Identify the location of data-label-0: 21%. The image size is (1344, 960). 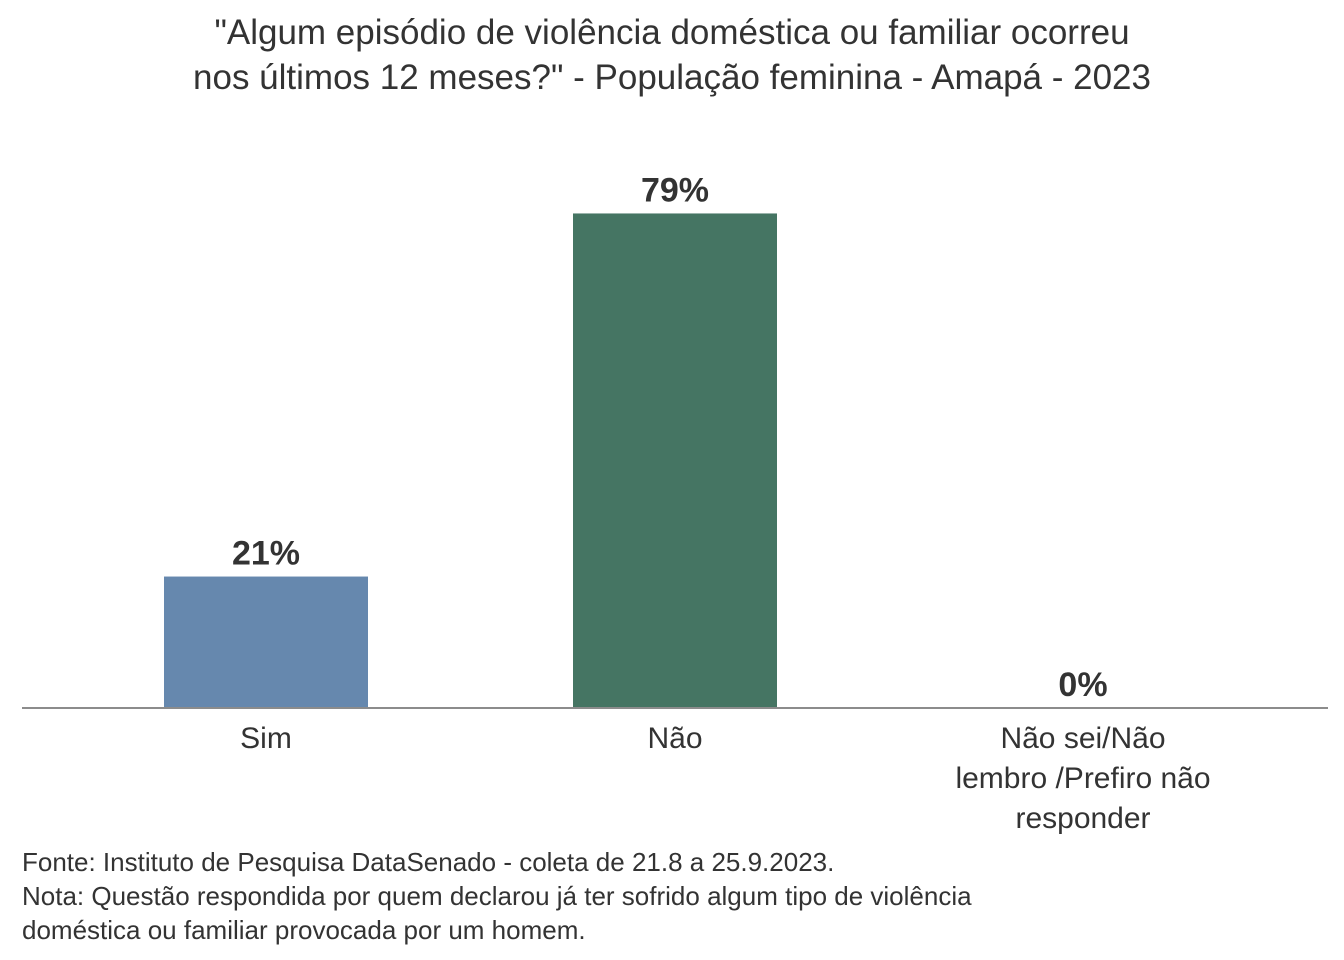
(266, 554).